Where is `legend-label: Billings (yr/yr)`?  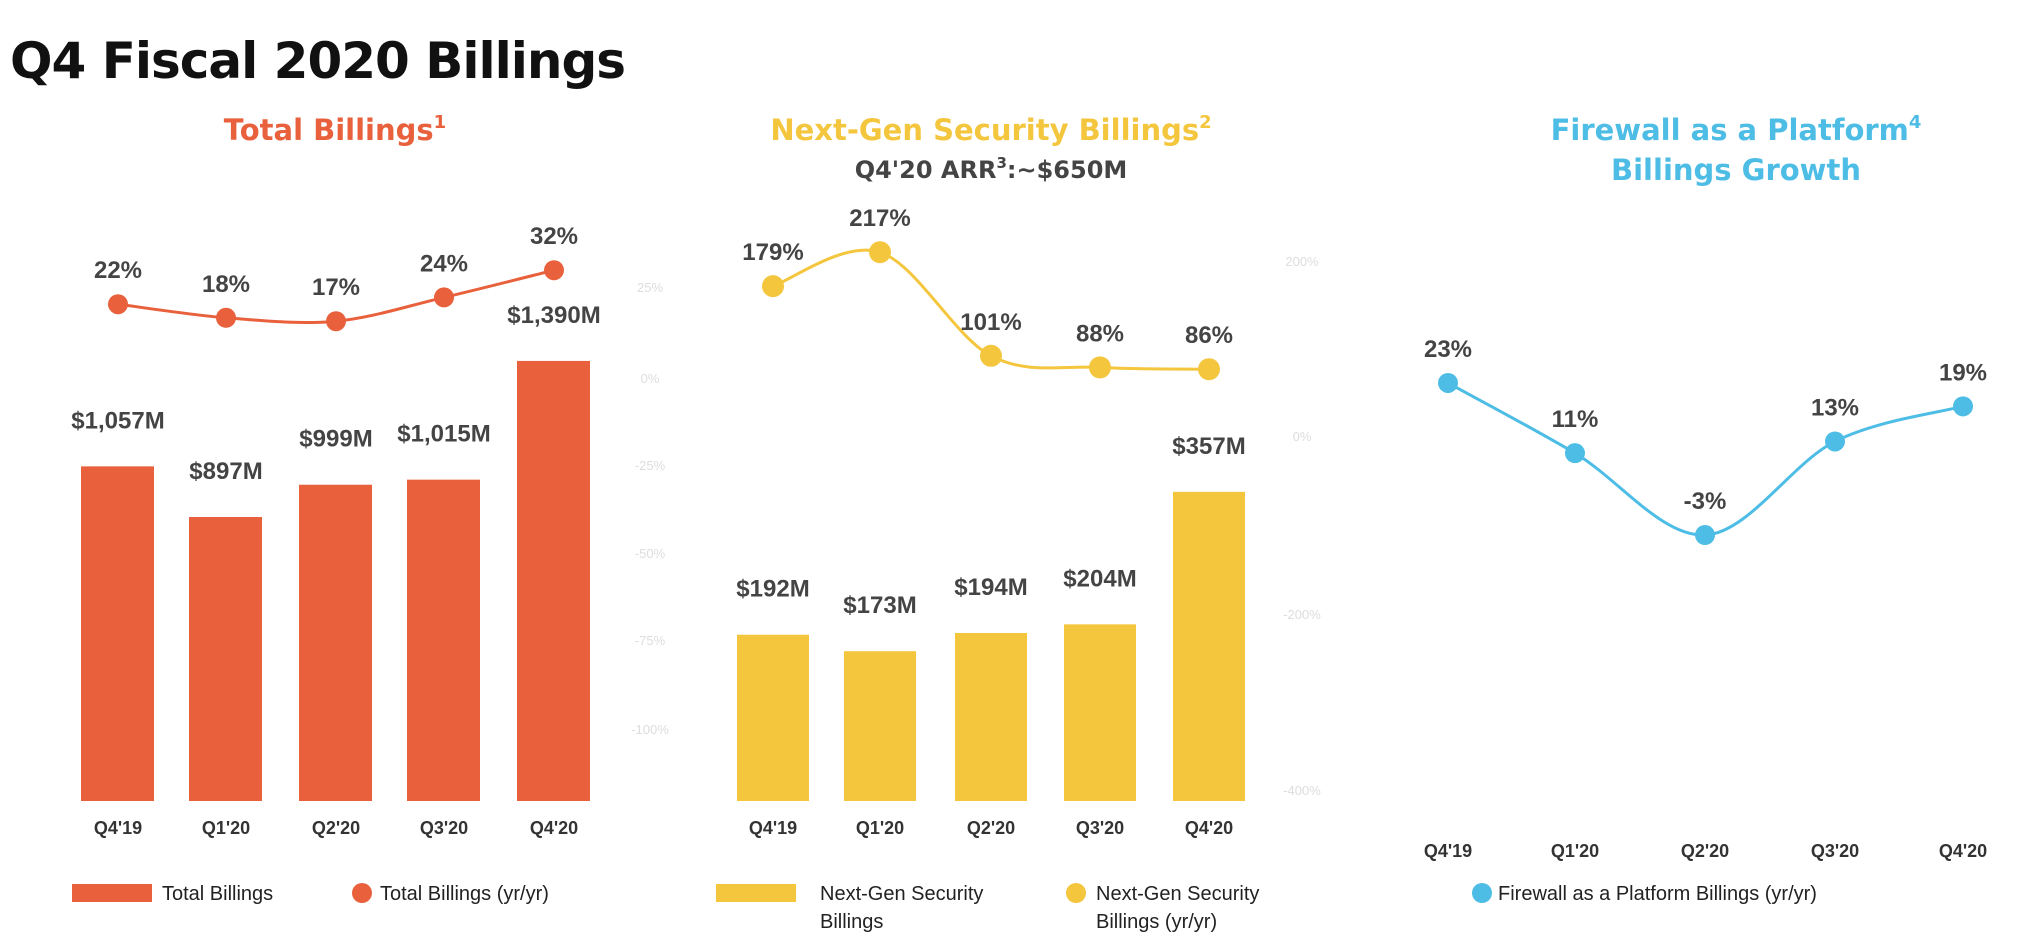 legend-label: Billings (yr/yr) is located at coordinates (1156, 922).